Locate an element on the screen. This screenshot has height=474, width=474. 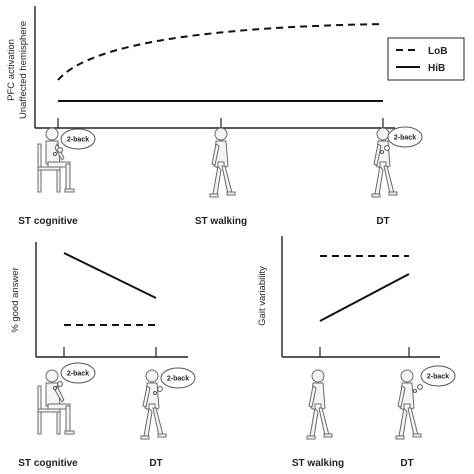
top-condition-3: DT is located at coordinates (382, 221).